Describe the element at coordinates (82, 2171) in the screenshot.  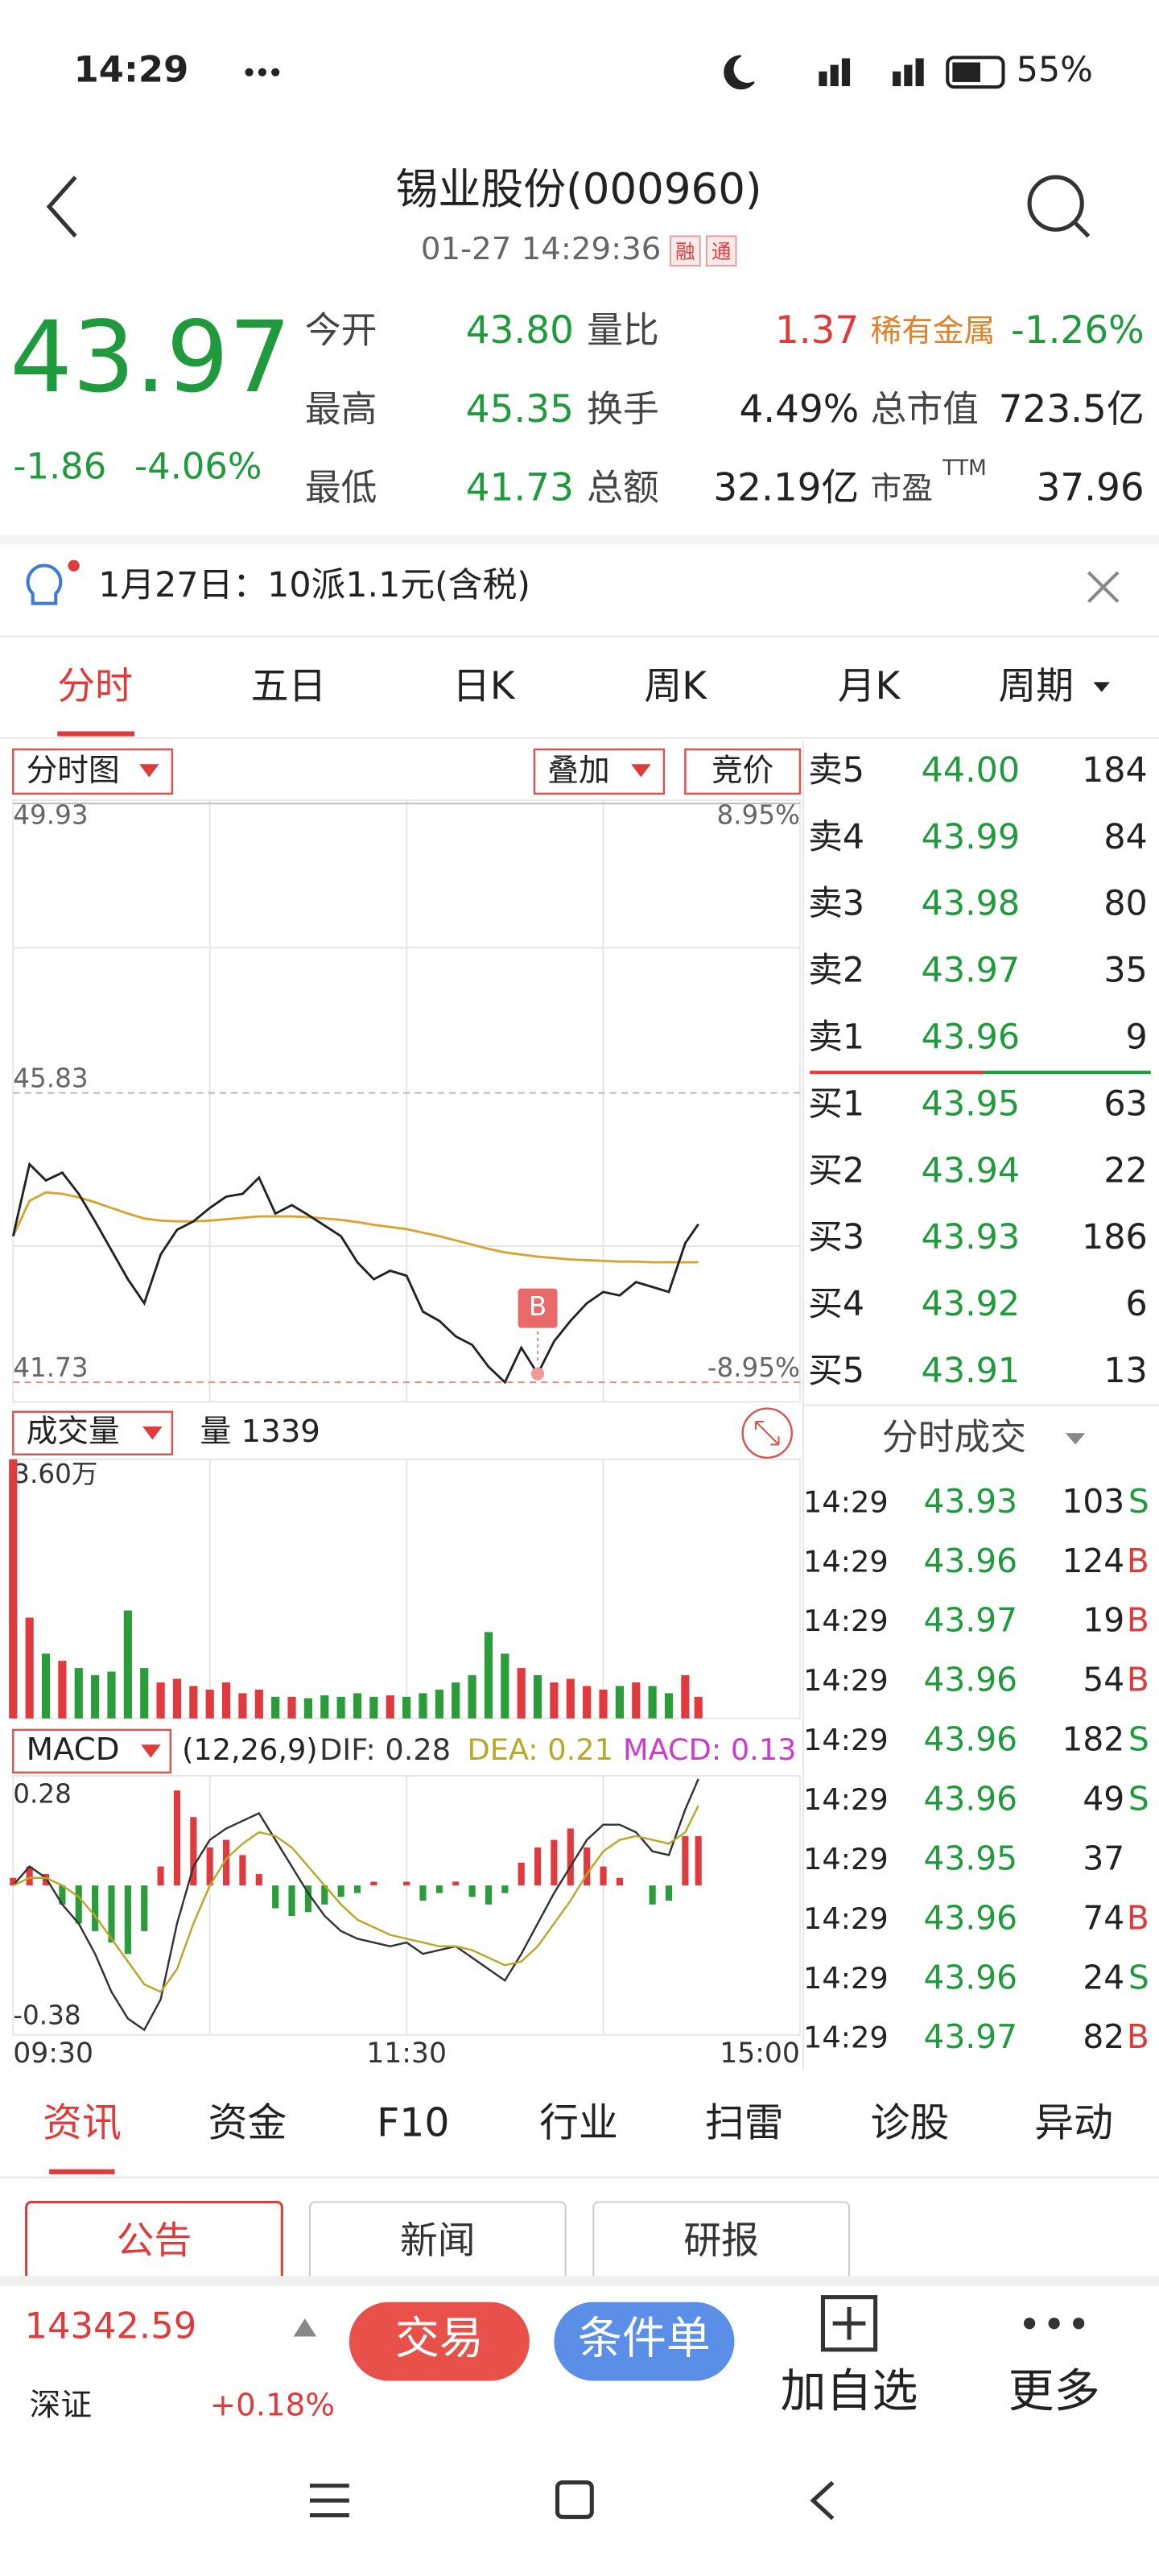
I see `news-indicator` at that location.